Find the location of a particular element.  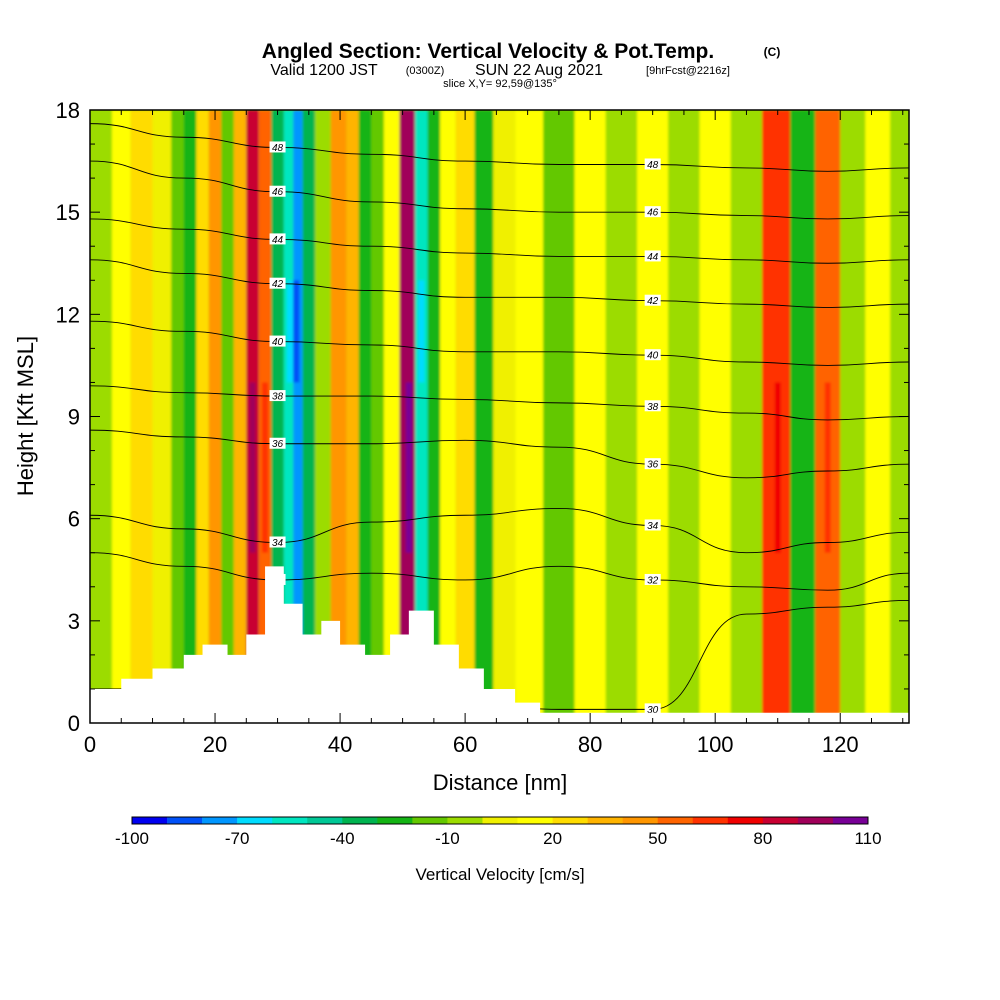

colorbar-tick-label: 50 is located at coordinates (657, 838).